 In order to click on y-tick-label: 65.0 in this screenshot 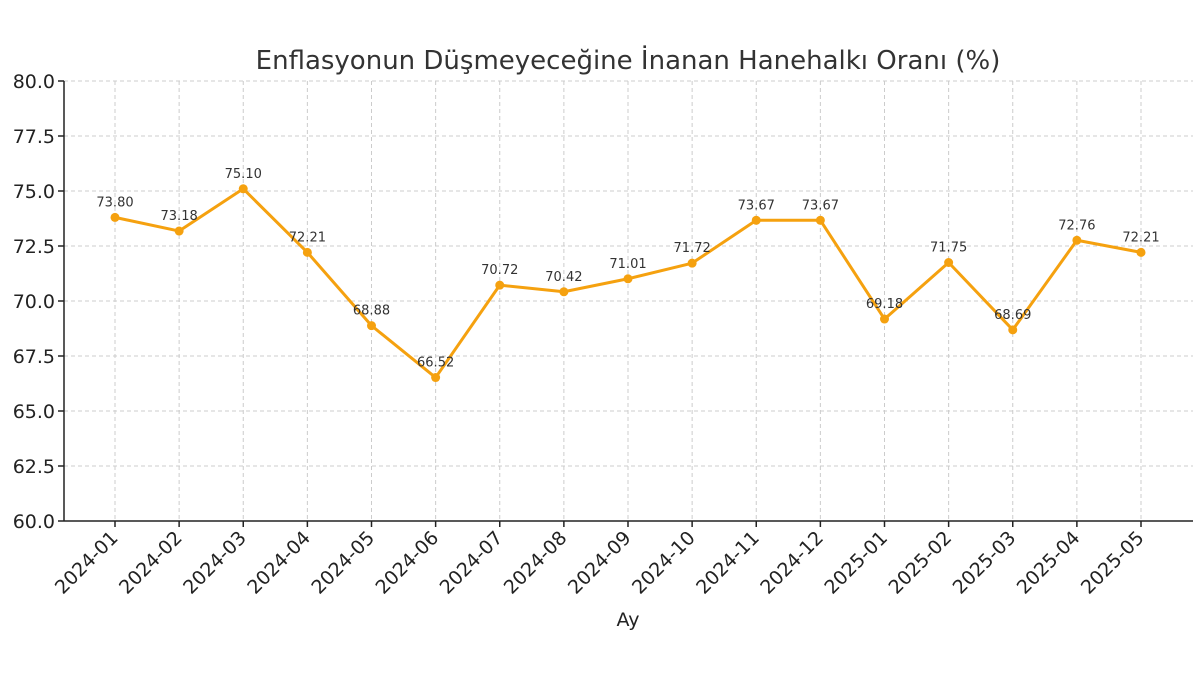, I will do `click(34, 412)`.